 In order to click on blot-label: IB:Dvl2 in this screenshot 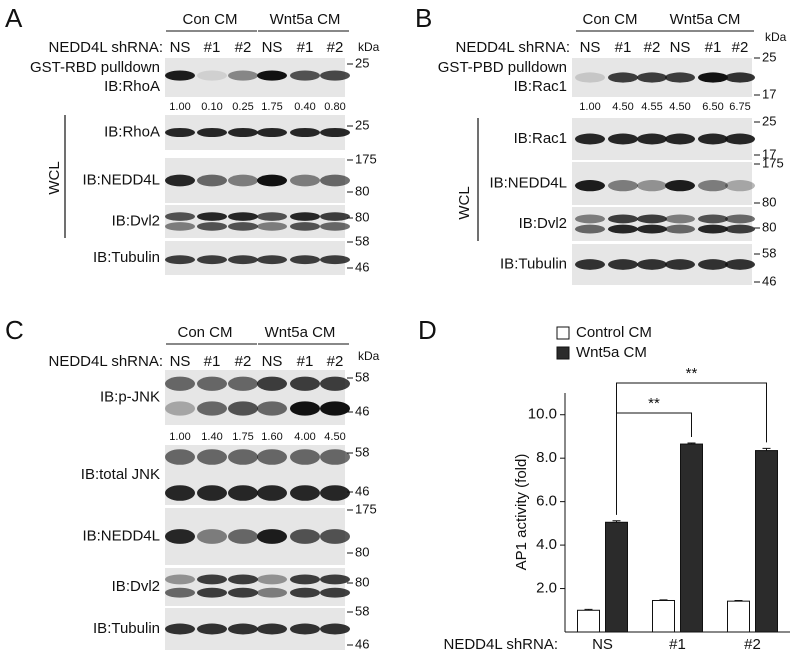, I will do `click(136, 586)`.